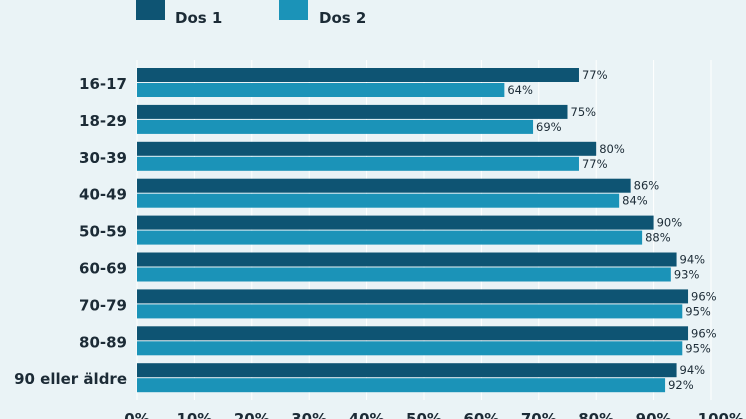 The height and width of the screenshot is (419, 746). What do you see at coordinates (70, 379) in the screenshot?
I see `category-label: 90 eller äldre` at bounding box center [70, 379].